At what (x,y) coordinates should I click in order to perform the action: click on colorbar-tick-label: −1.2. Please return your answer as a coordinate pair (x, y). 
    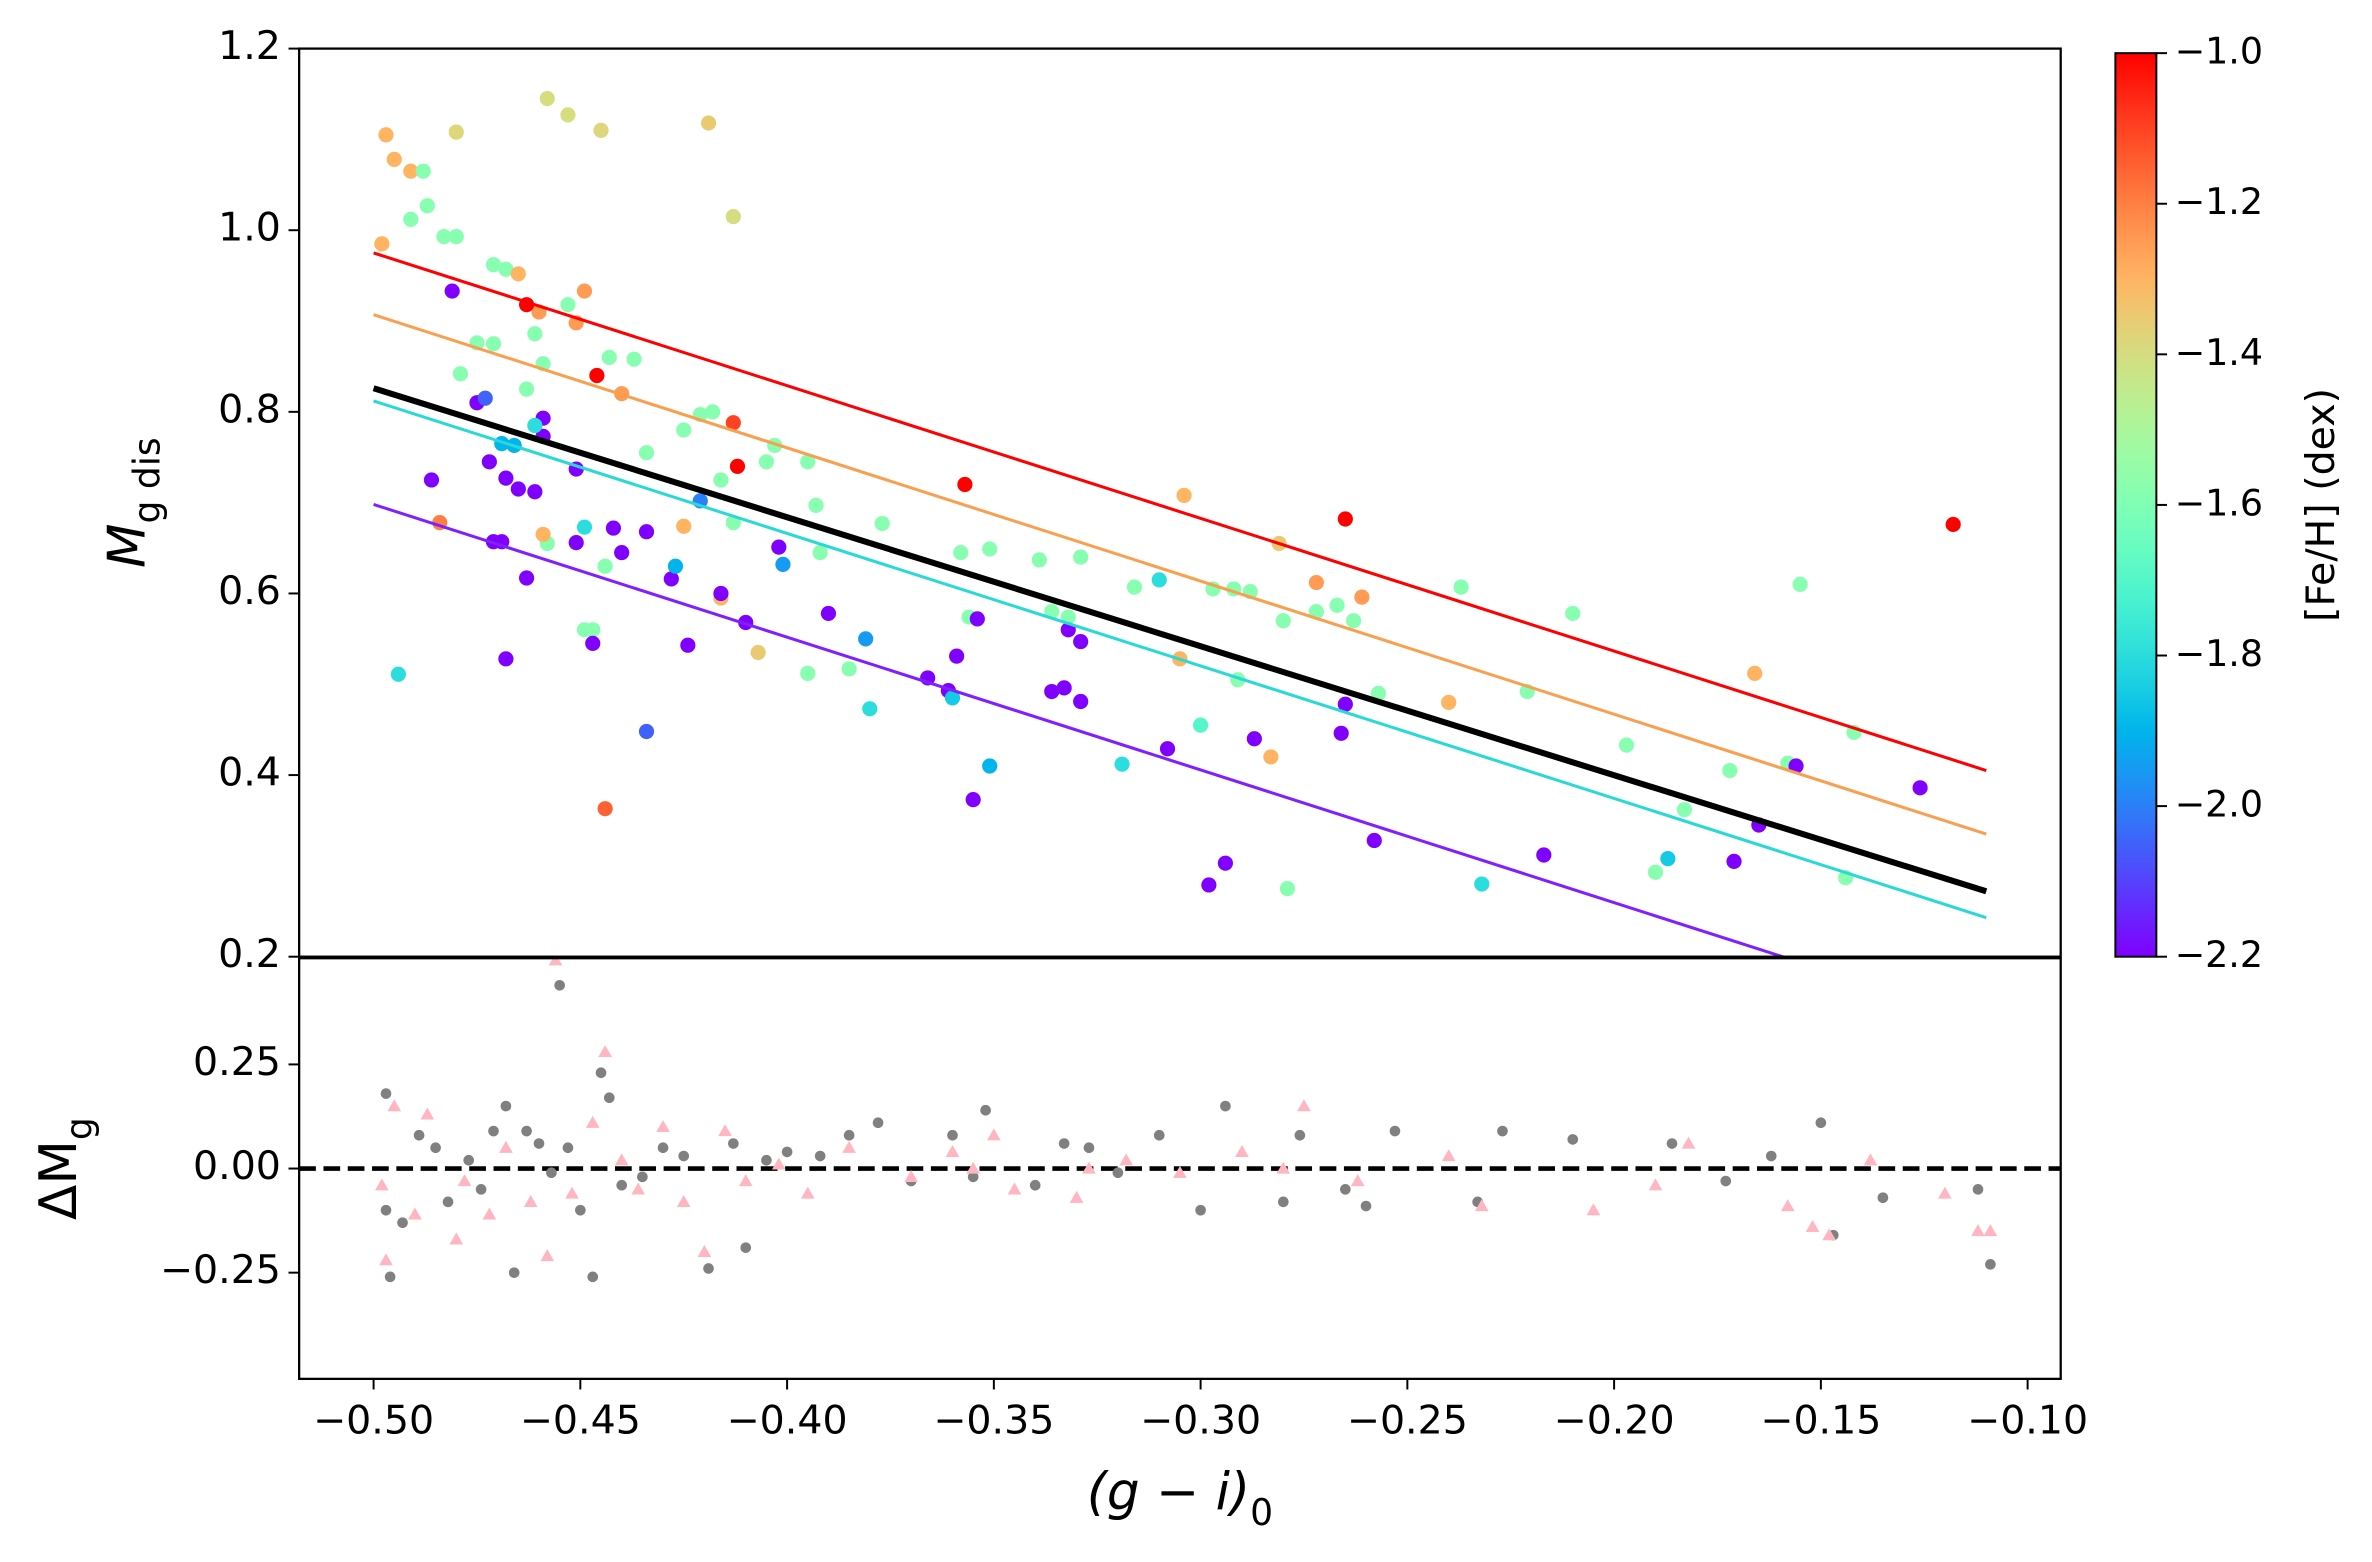
    Looking at the image, I should click on (2219, 201).